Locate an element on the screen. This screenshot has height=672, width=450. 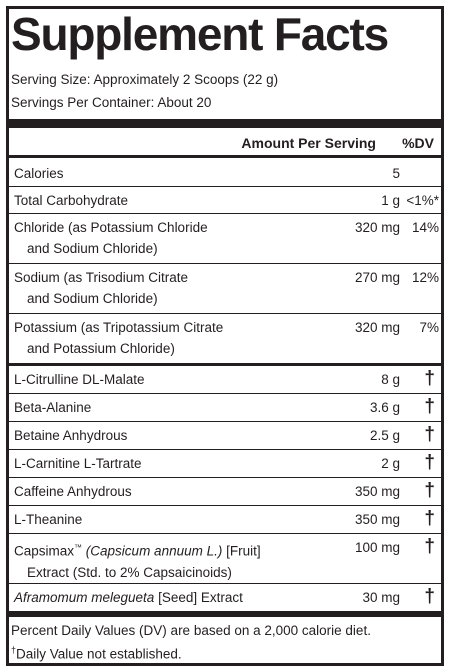
nutrient-name-line2: and Potassium Chloride) is located at coordinates (101, 348).